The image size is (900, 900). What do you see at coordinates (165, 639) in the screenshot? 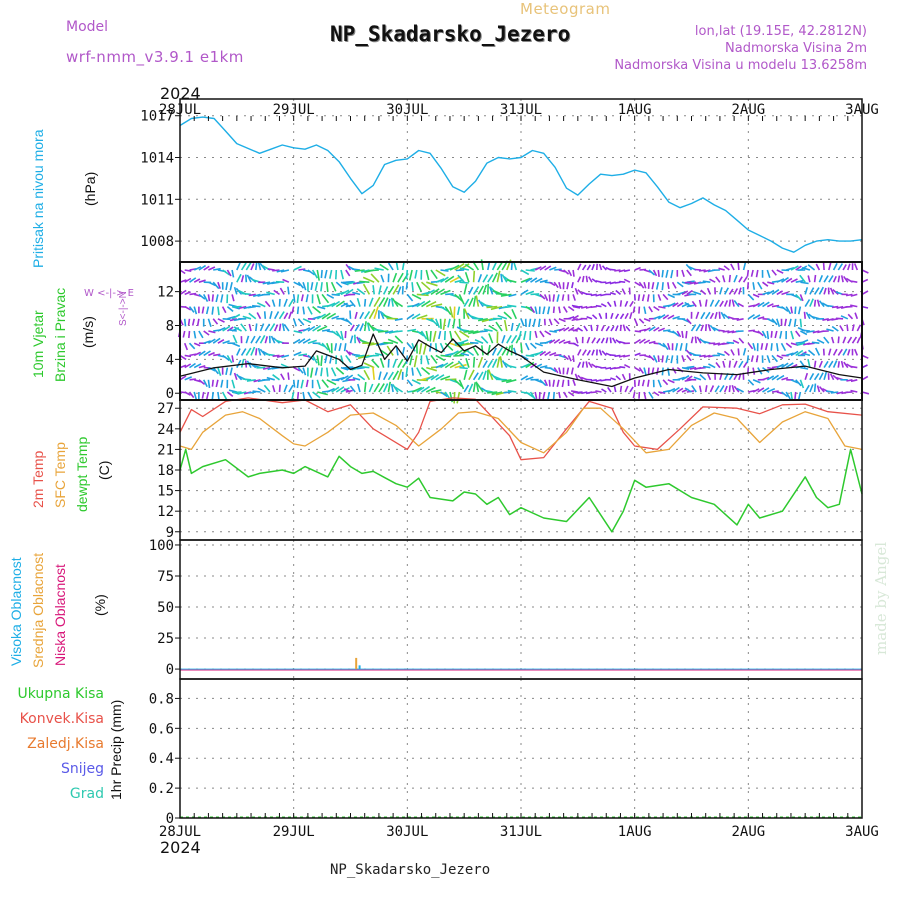
I see `y-tick-label: 25` at bounding box center [165, 639].